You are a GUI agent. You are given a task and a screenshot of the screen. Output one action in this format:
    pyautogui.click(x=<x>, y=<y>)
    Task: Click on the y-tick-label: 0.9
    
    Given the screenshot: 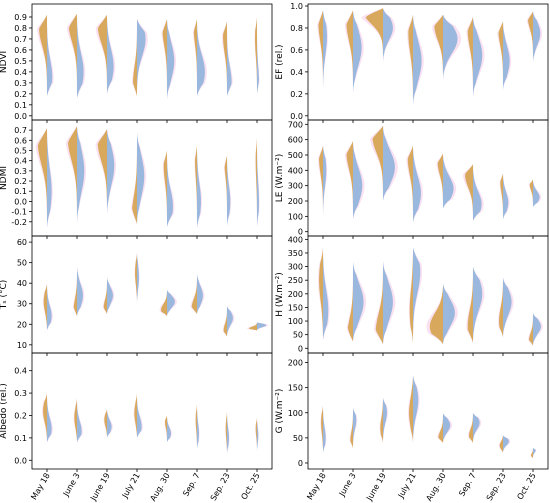 What is the action you would take?
    pyautogui.click(x=20, y=17)
    